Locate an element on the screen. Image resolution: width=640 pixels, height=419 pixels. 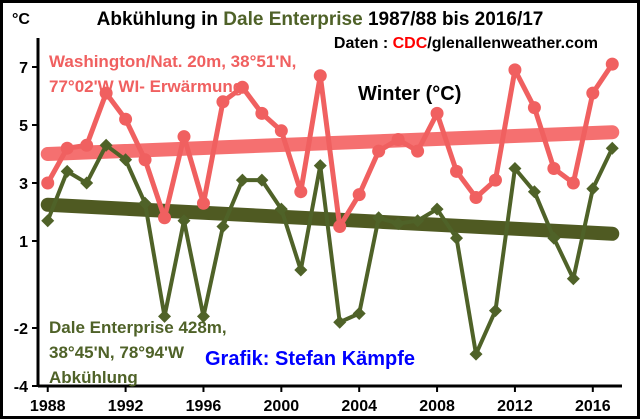
dale-label-line1: Dale Enterprise 428m, is located at coordinates (138, 327).